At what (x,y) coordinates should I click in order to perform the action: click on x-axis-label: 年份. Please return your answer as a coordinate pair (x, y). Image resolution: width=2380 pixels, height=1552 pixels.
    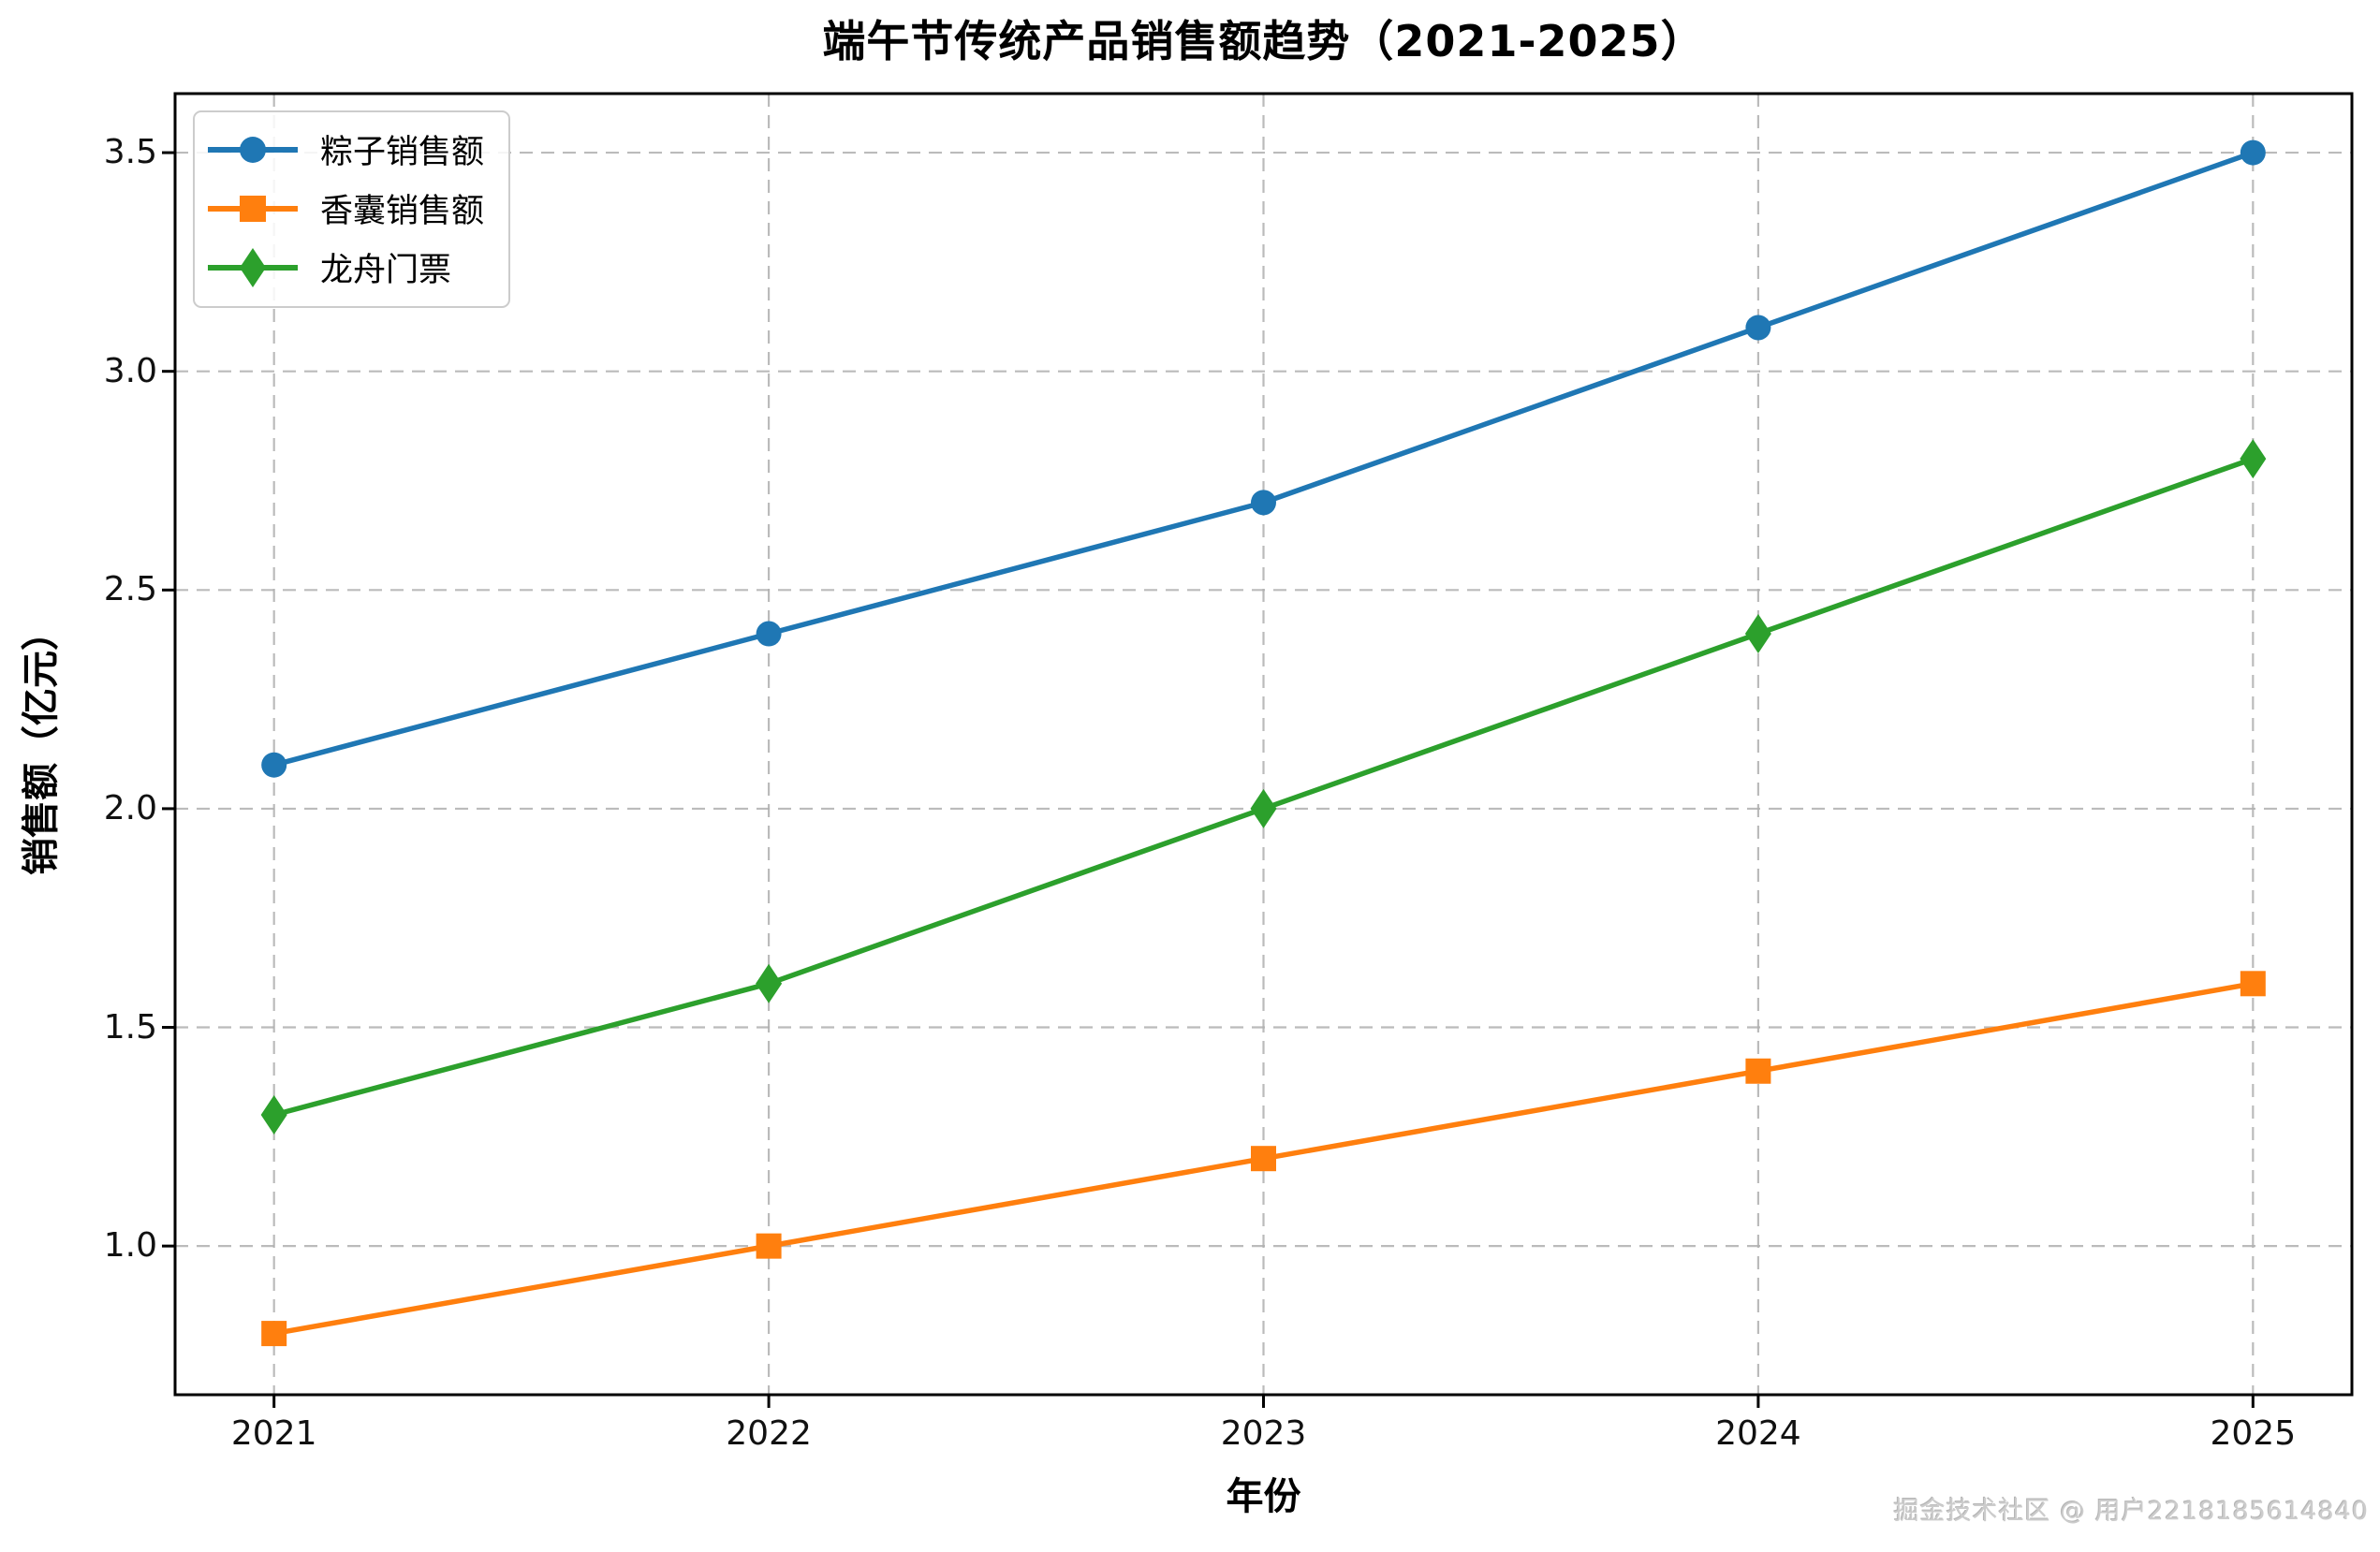
    Looking at the image, I should click on (1263, 1496).